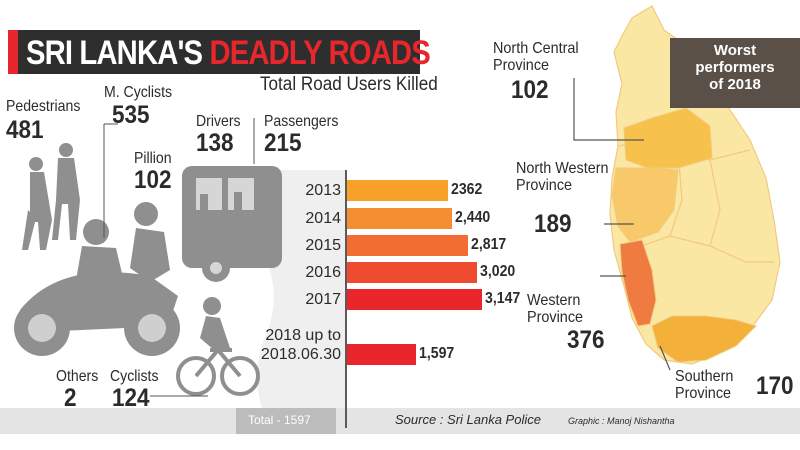 Image resolution: width=800 pixels, height=450 pixels. I want to click on southern-value: 170, so click(775, 386).